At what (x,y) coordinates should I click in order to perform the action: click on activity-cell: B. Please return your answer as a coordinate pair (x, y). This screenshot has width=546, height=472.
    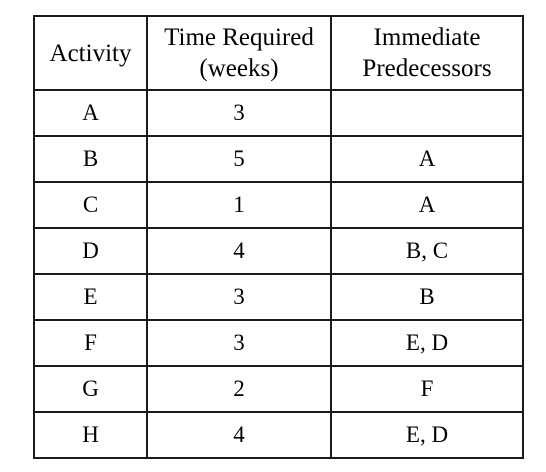
    Looking at the image, I should click on (90, 159).